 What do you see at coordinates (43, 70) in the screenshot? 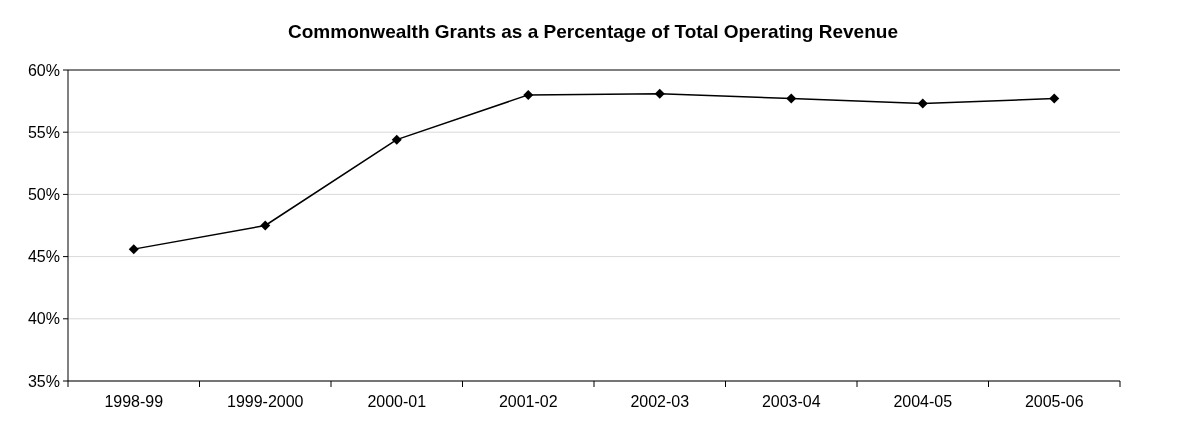
I see `y-tick-label: 60%` at bounding box center [43, 70].